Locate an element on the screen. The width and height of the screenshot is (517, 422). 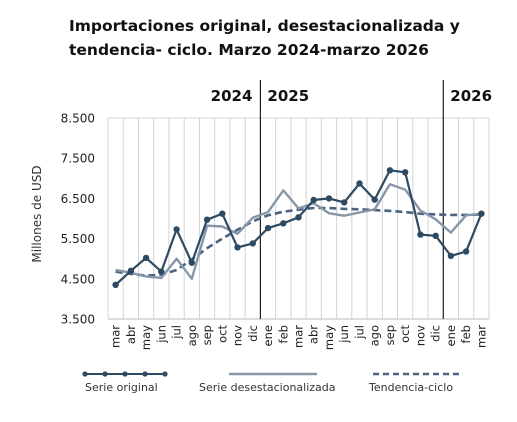
y-axis-label: Millones de USD is located at coordinates (37, 213).